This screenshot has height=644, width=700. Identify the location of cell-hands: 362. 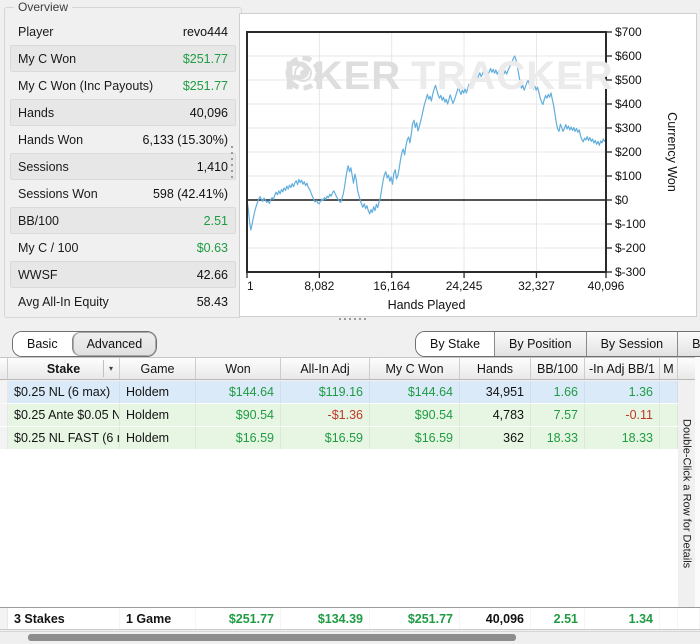
(495, 438).